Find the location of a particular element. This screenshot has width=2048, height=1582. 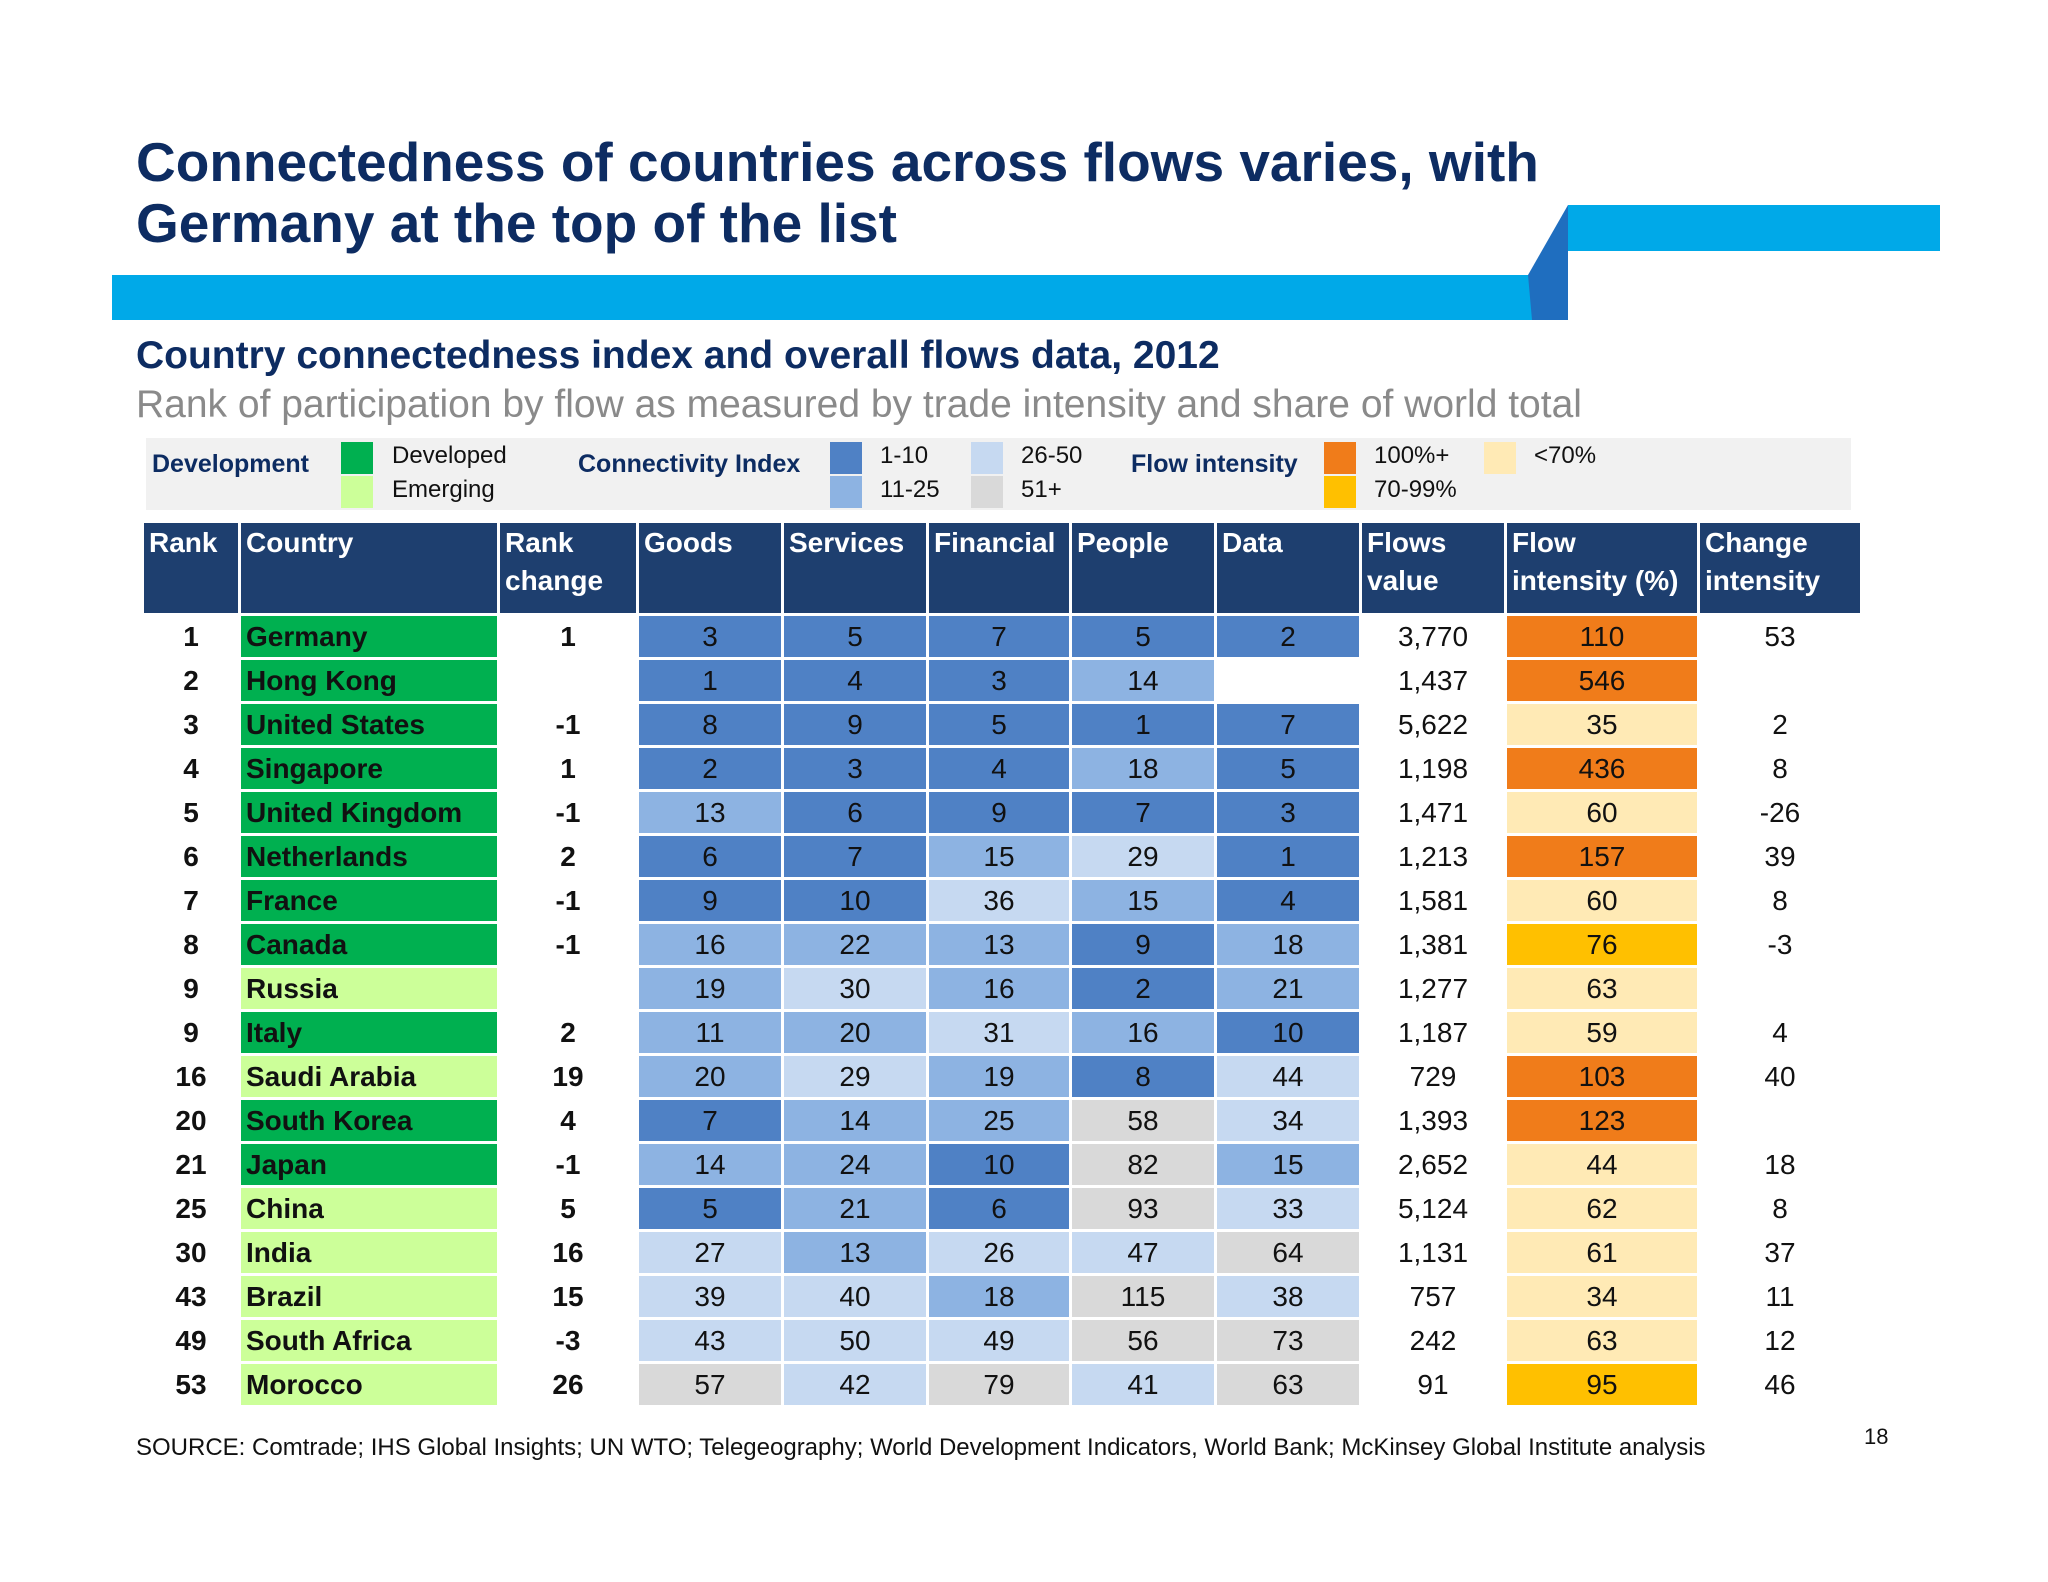

cell-people: 29 is located at coordinates (1143, 856).